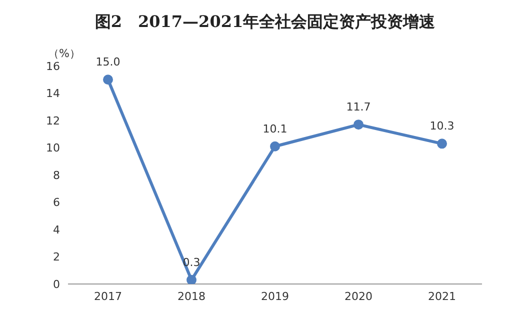 Image resolution: width=530 pixels, height=328 pixels. What do you see at coordinates (358, 107) in the screenshot?
I see `data-label: 11.7` at bounding box center [358, 107].